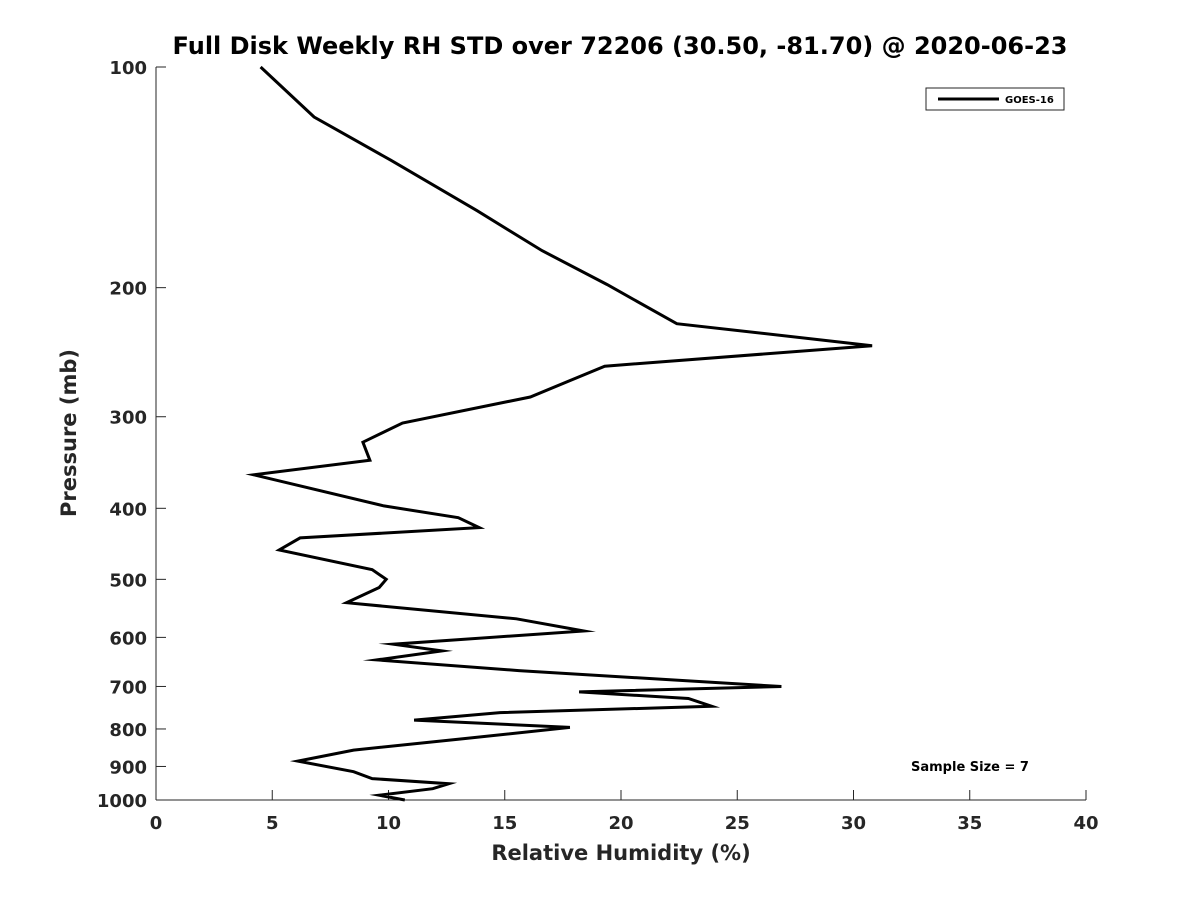 Image resolution: width=1200 pixels, height=900 pixels. Describe the element at coordinates (620, 823) in the screenshot. I see `x-tick-label: 20` at that location.